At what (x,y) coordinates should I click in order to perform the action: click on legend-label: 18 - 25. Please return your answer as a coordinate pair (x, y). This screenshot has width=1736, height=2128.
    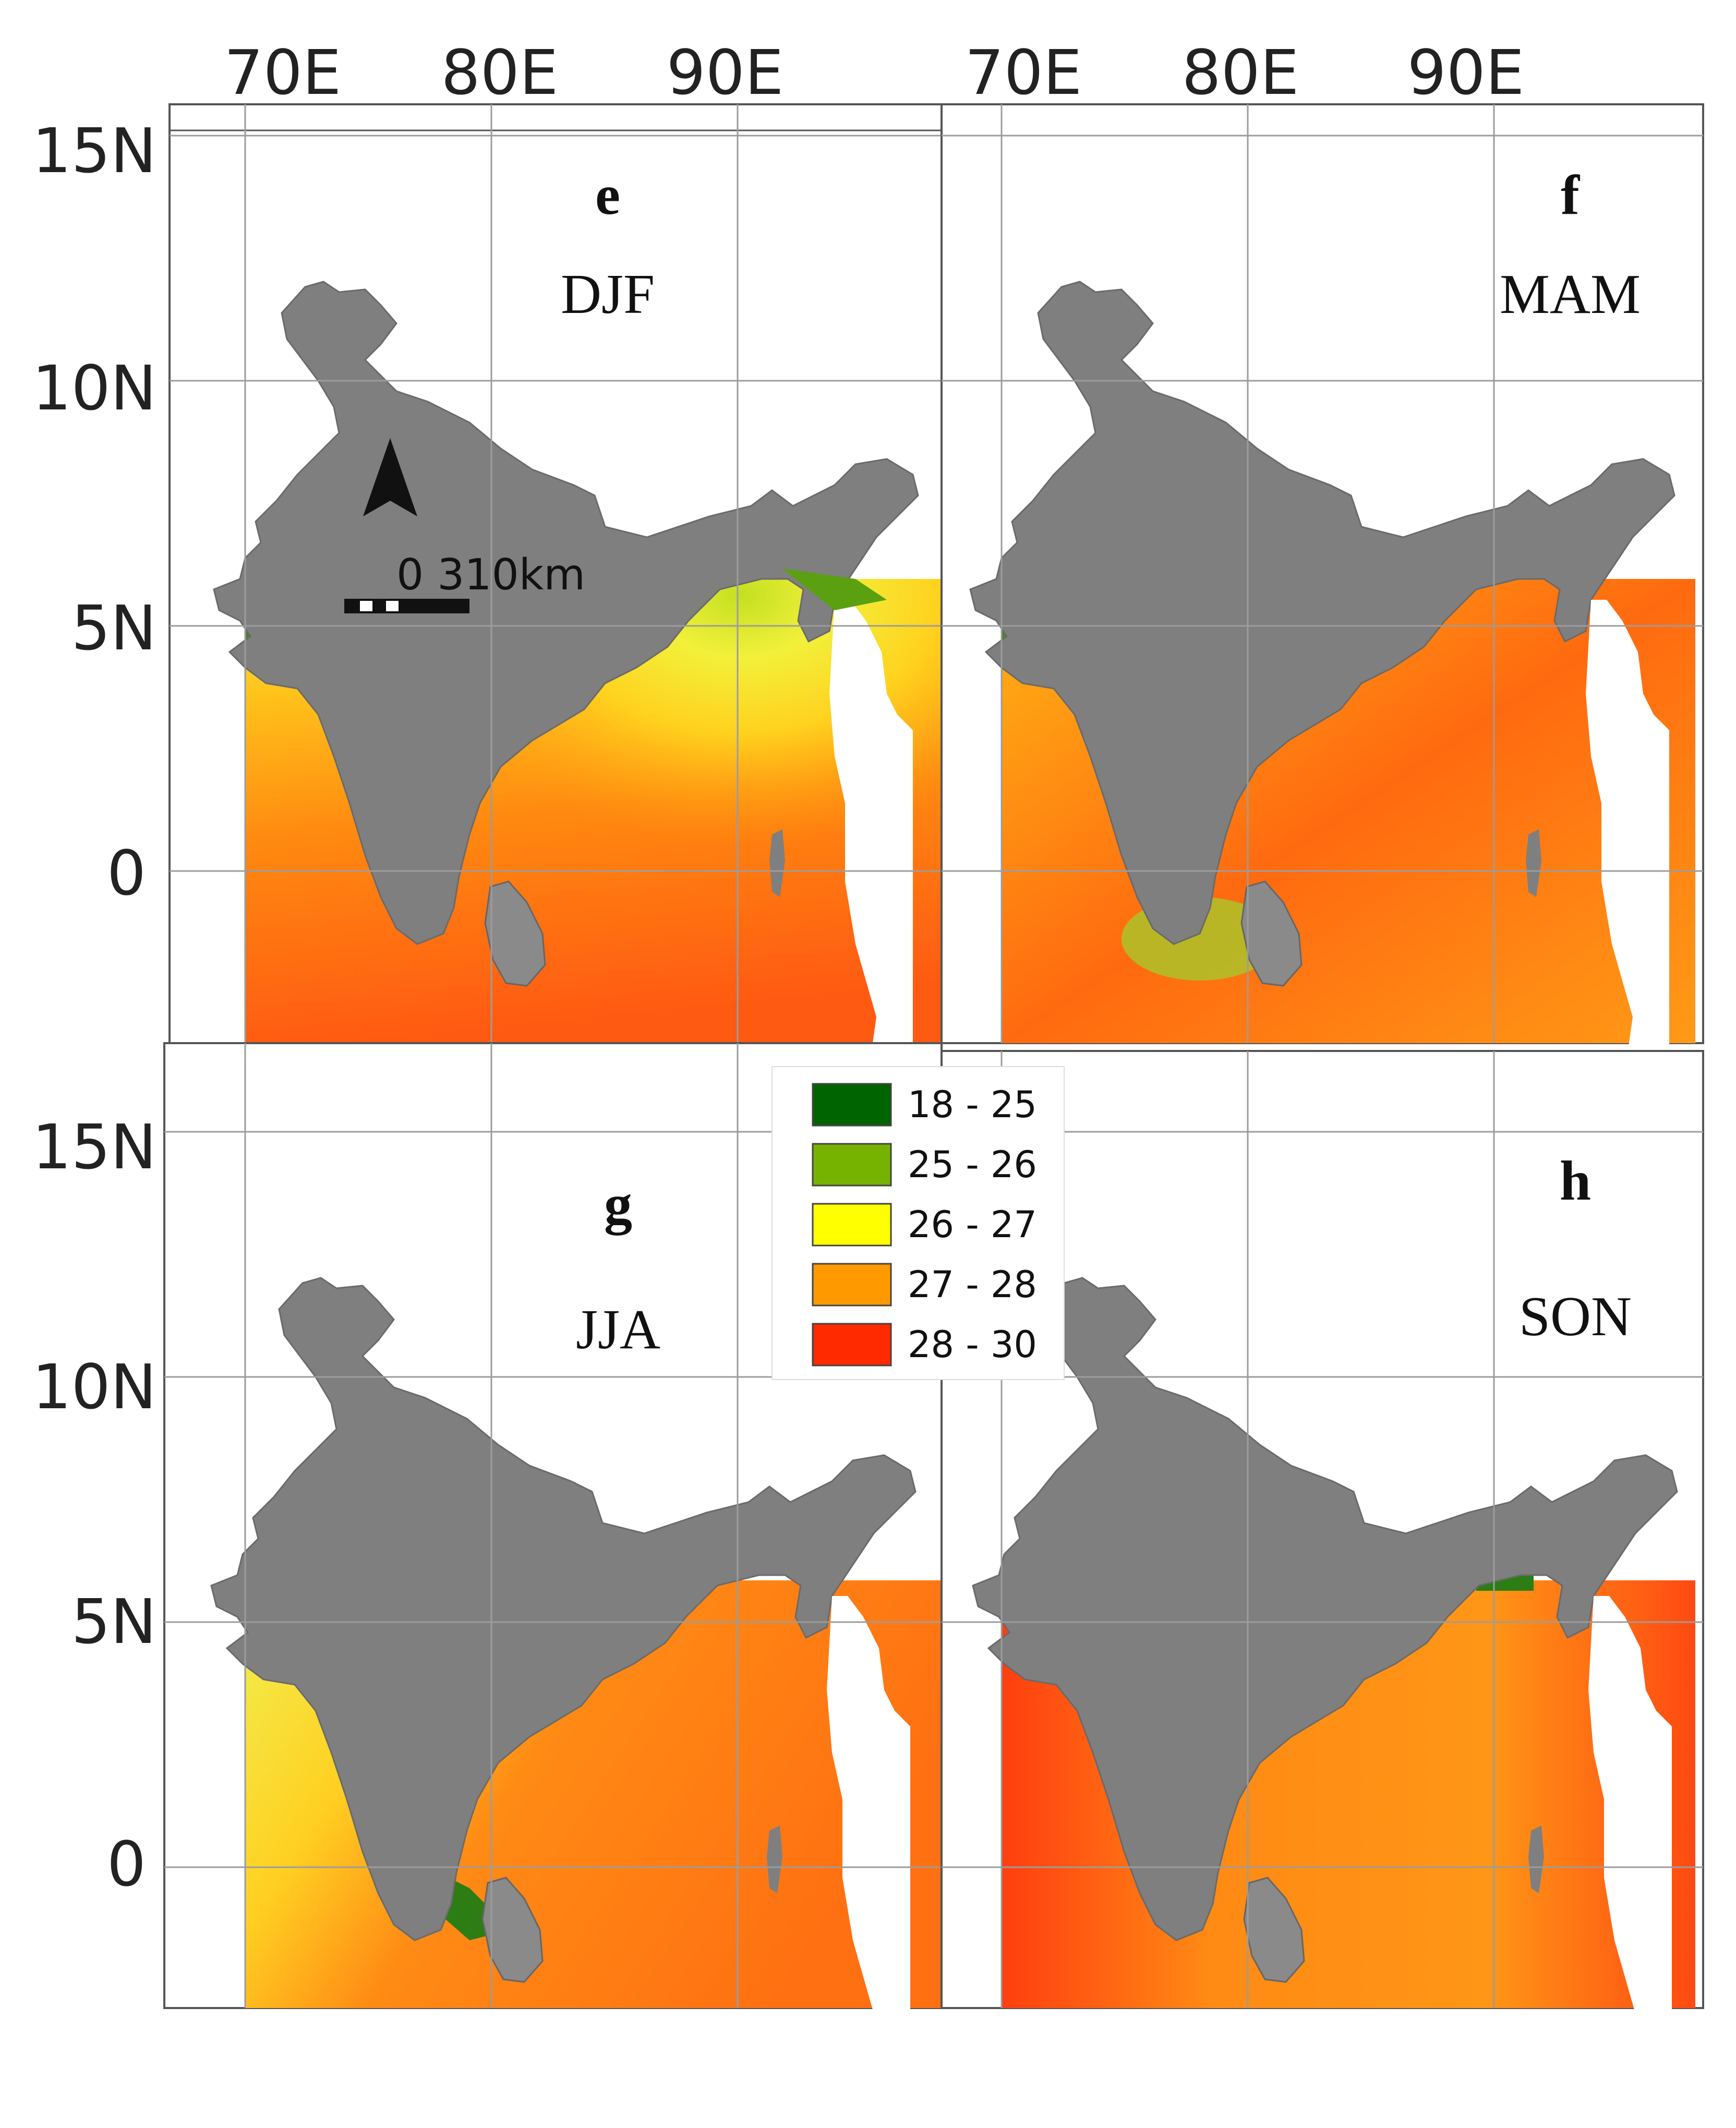
    Looking at the image, I should click on (973, 1105).